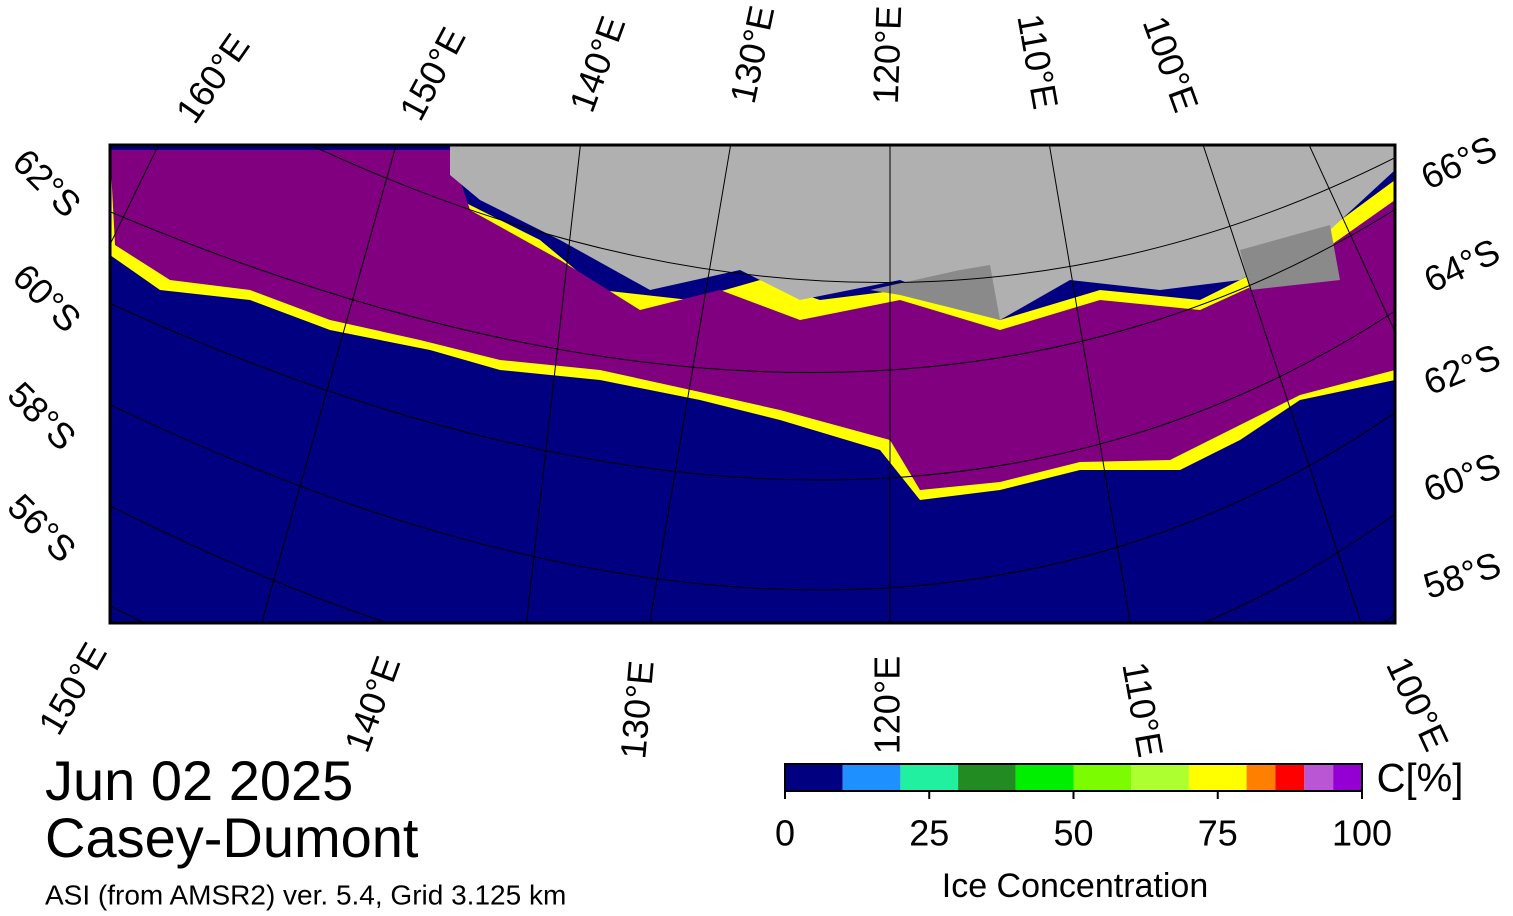  I want to click on colorbar-tick-label: 75, so click(1218, 833).